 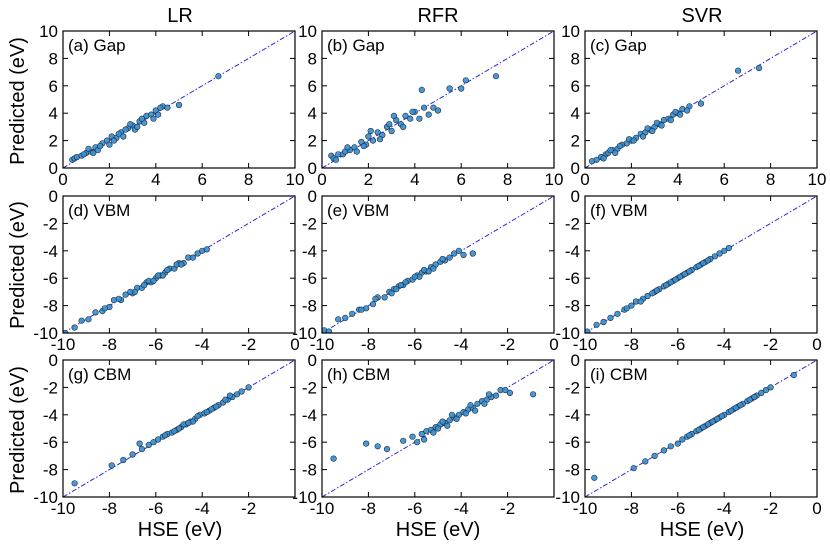 I want to click on x-tick-label: 10, so click(x=817, y=179).